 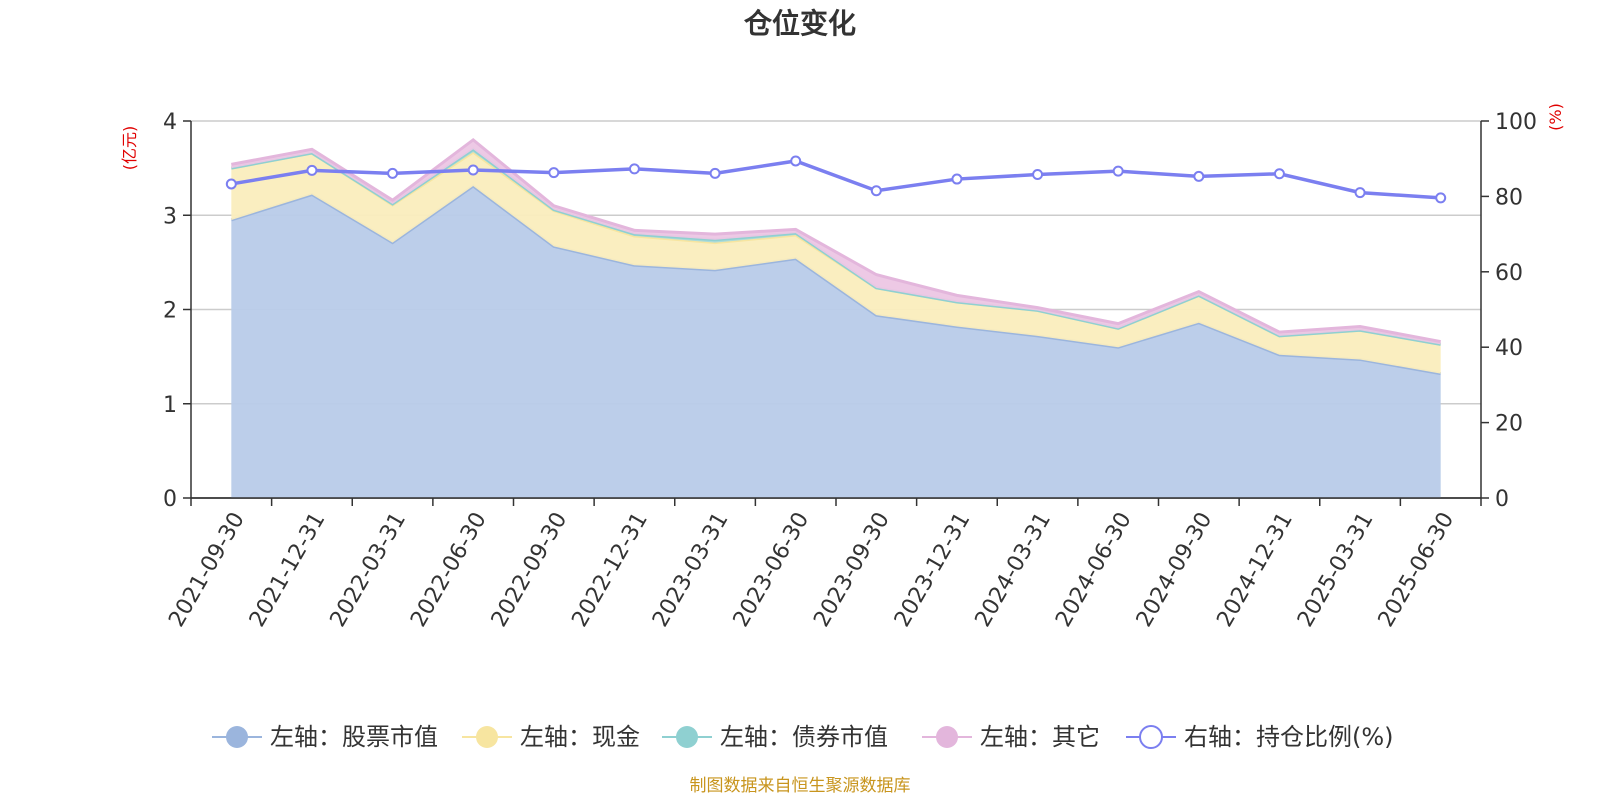 I want to click on x-tick-label: 2024-12-31, so click(x=1255, y=569).